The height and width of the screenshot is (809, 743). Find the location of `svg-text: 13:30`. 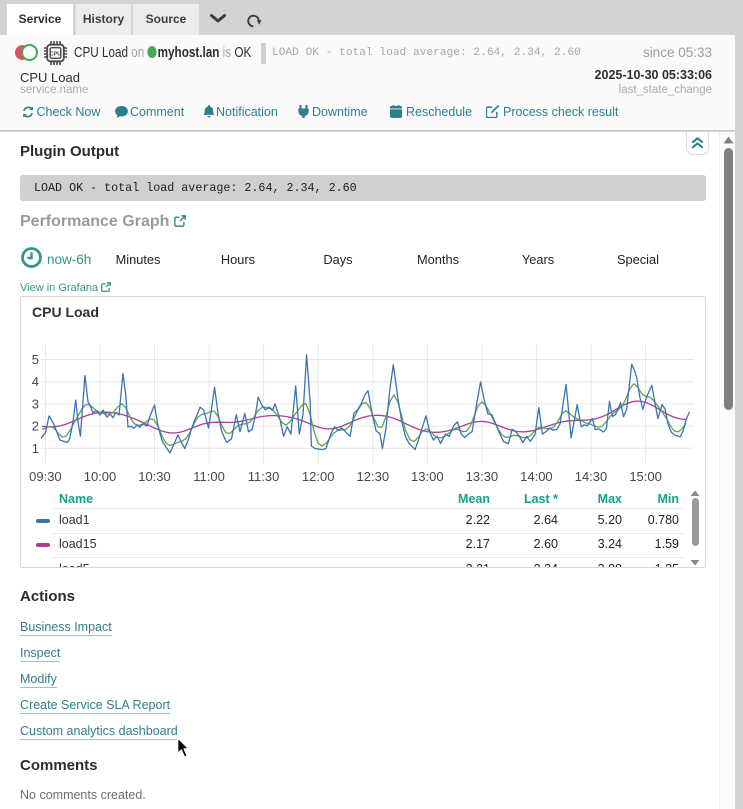

svg-text: 13:30 is located at coordinates (482, 476).